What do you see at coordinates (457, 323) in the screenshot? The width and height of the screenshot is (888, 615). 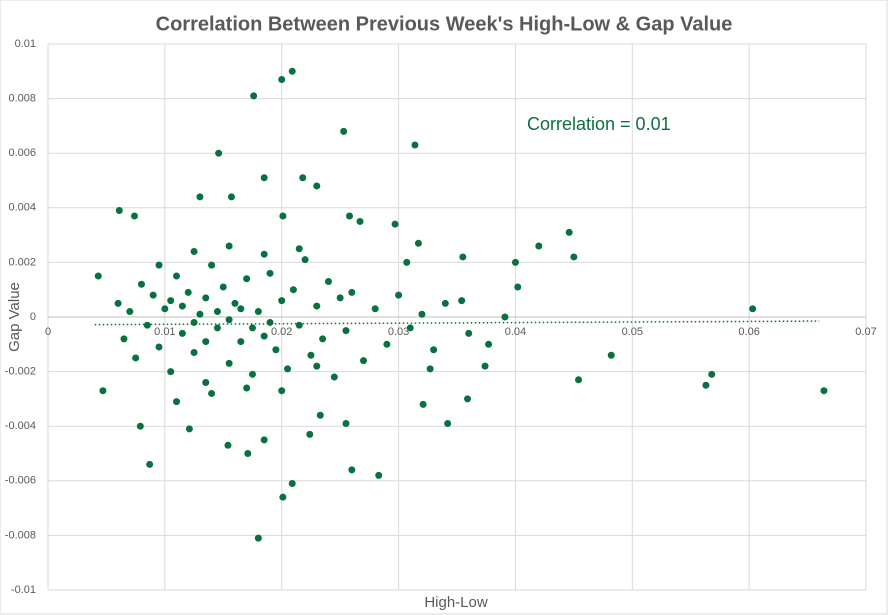 I see `trendline` at bounding box center [457, 323].